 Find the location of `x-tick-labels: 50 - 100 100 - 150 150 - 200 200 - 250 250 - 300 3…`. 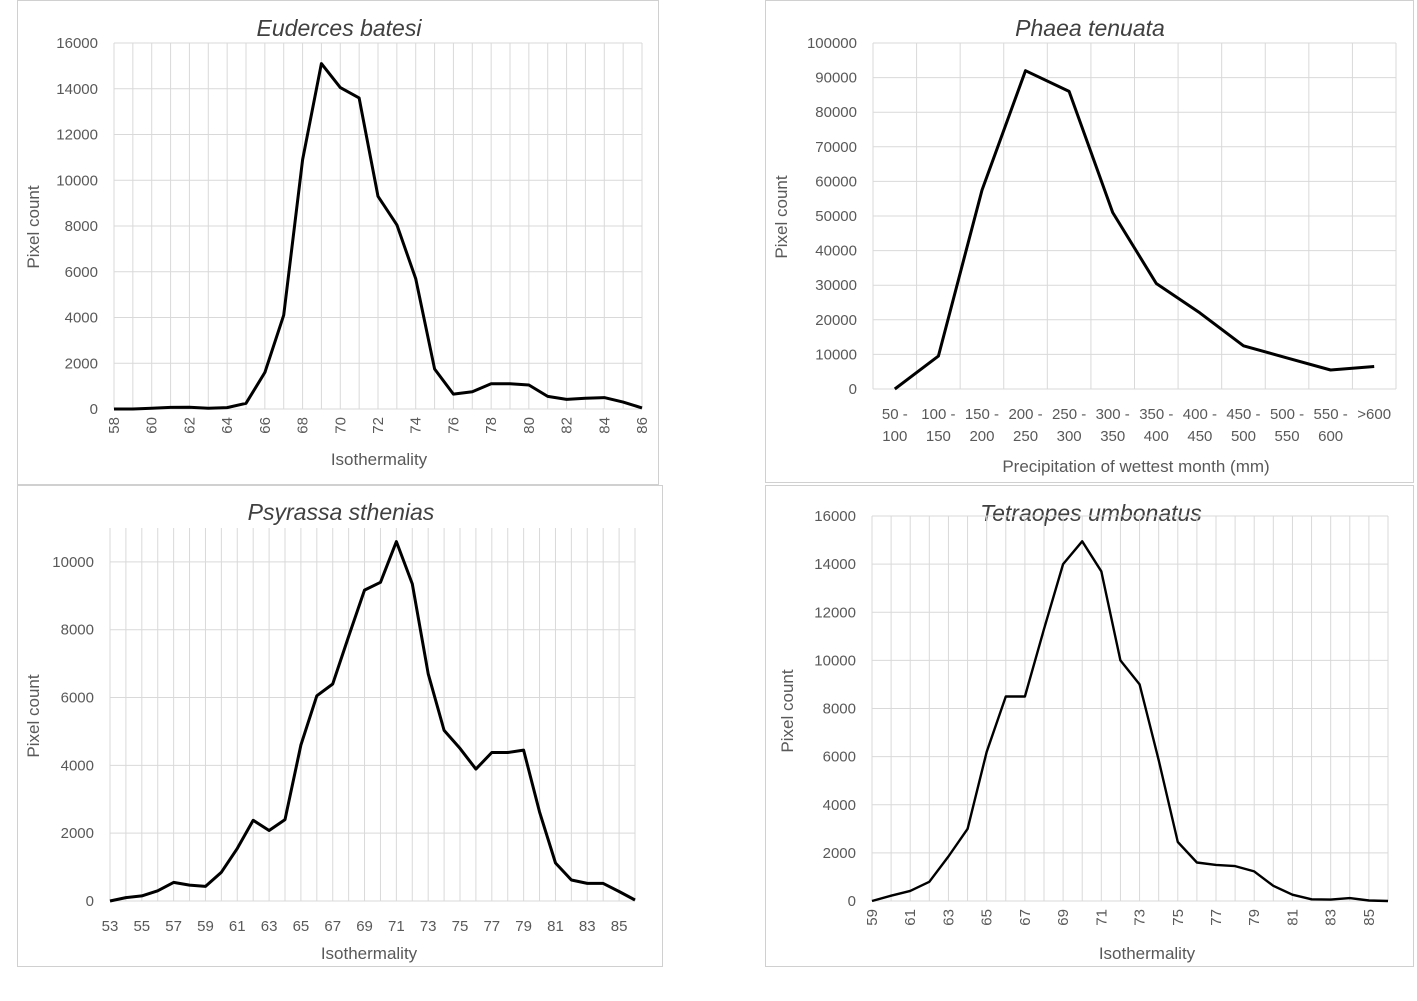

x-tick-labels: 50 - 100 100 - 150 150 - 200 200 - 250 250 - 300 3… is located at coordinates (1136, 425).